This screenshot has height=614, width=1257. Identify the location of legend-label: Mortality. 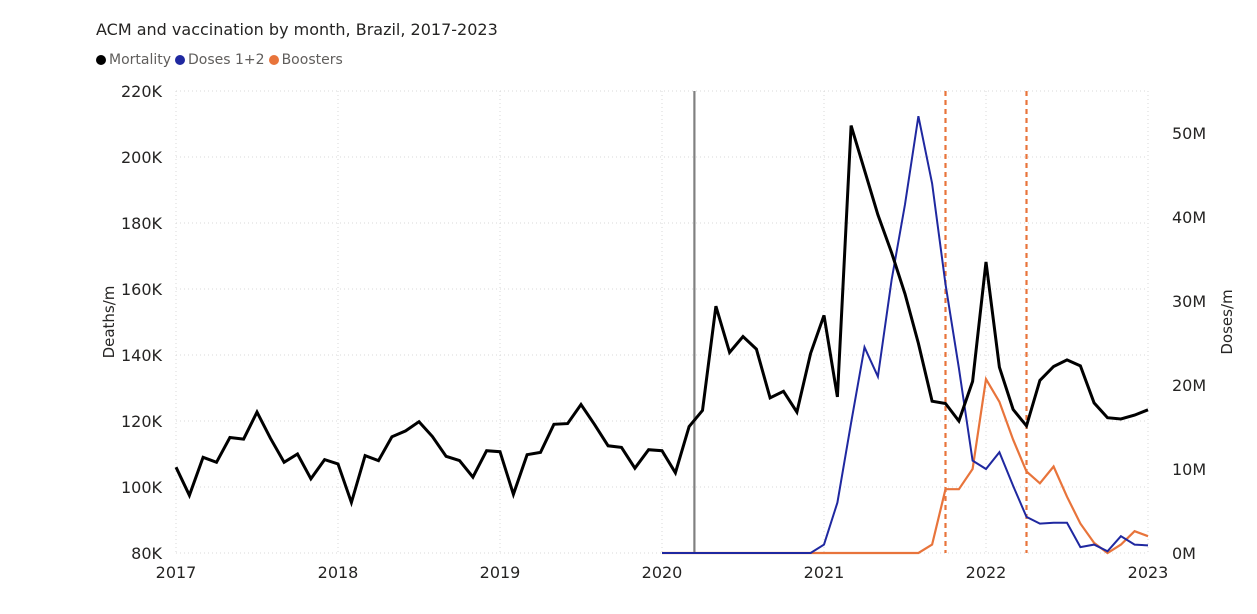
(140, 60).